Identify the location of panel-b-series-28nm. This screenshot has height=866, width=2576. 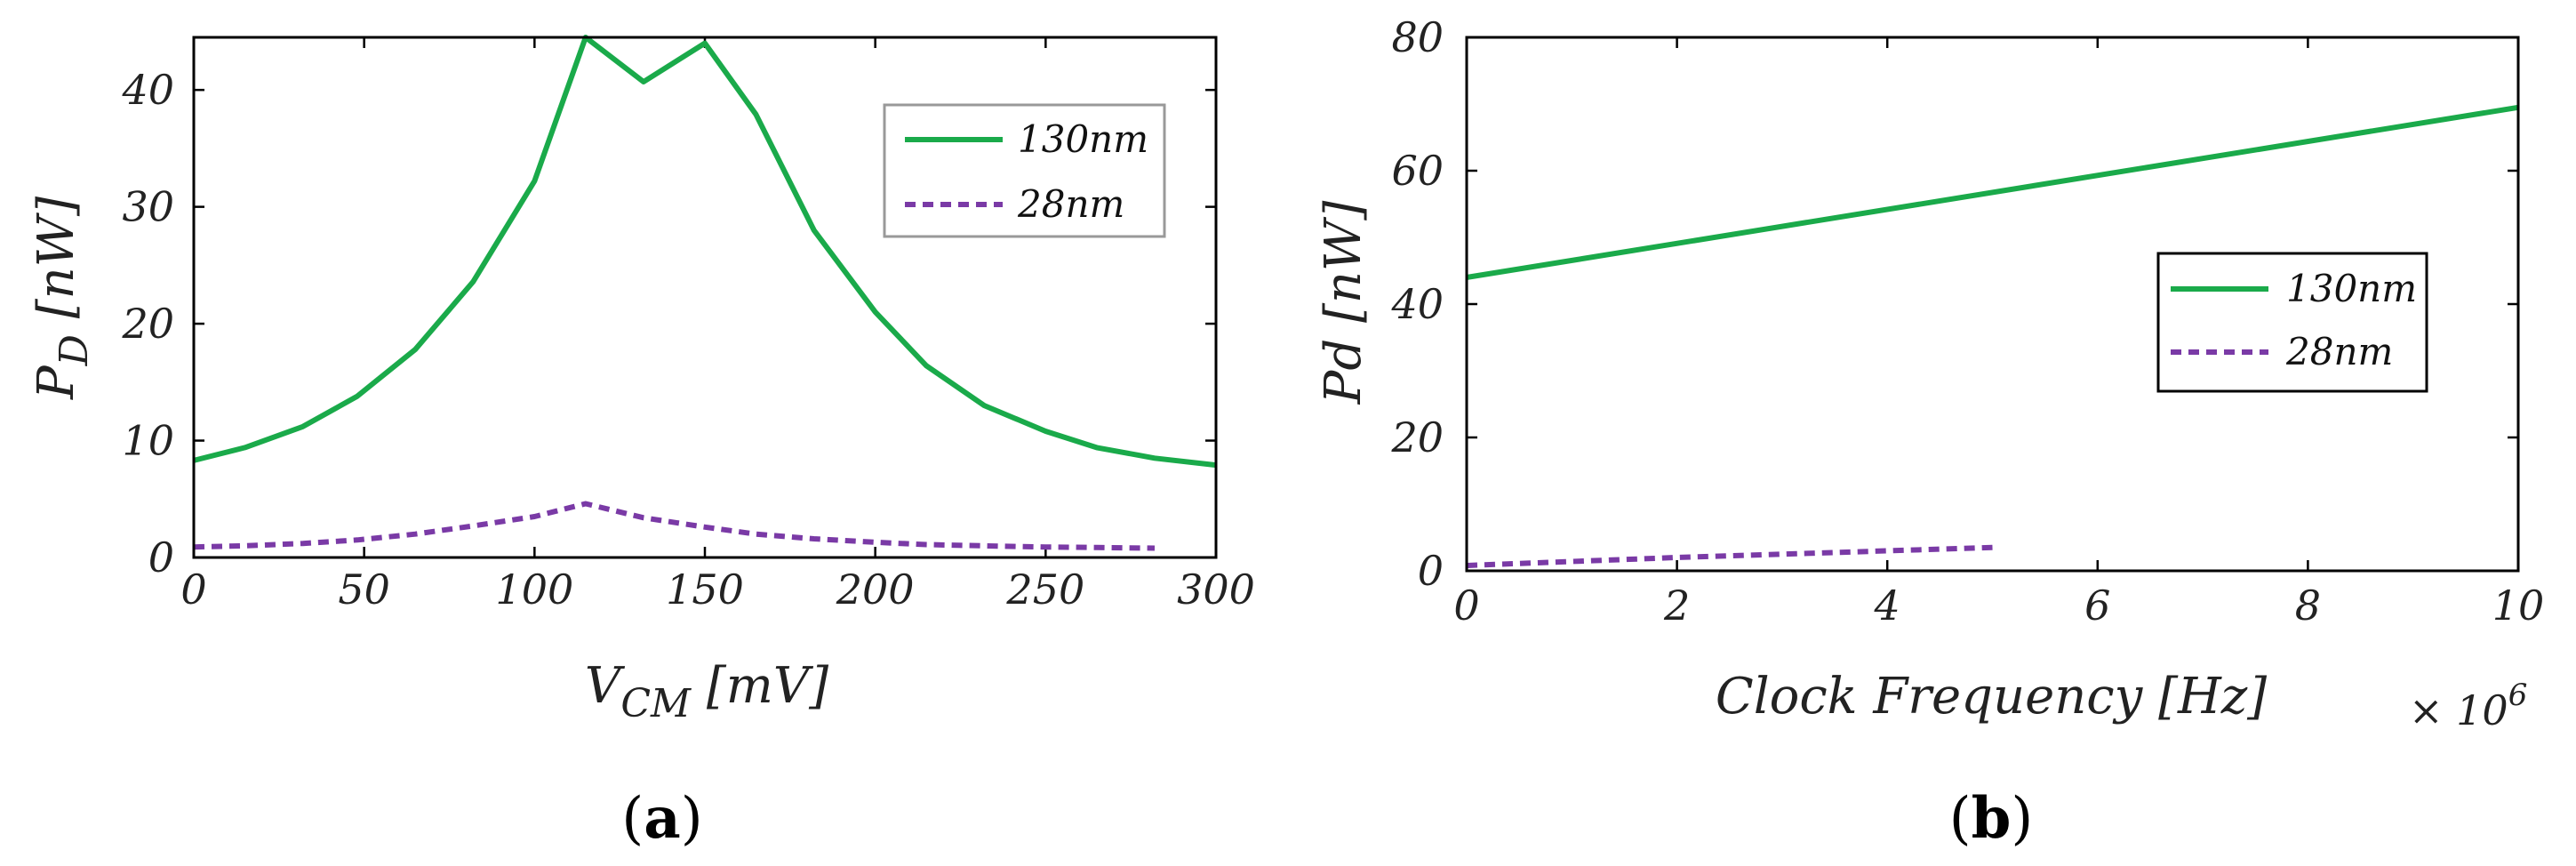
(1729, 556).